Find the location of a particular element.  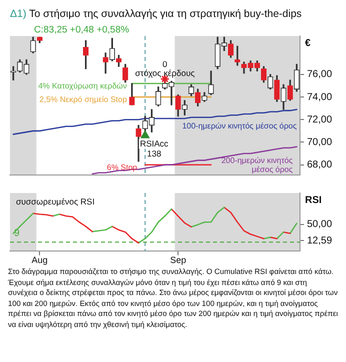

y-tick-label: 72,00 is located at coordinates (319, 120).